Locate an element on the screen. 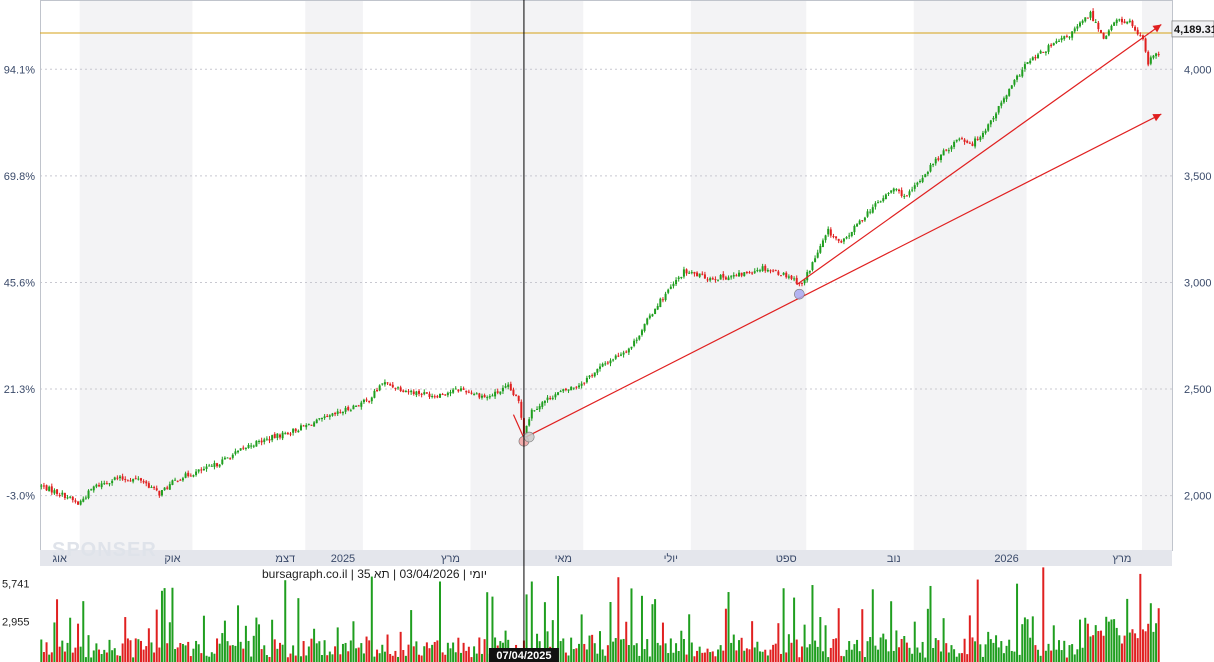 The width and height of the screenshot is (1214, 662). anchor-markers is located at coordinates (661, 367).